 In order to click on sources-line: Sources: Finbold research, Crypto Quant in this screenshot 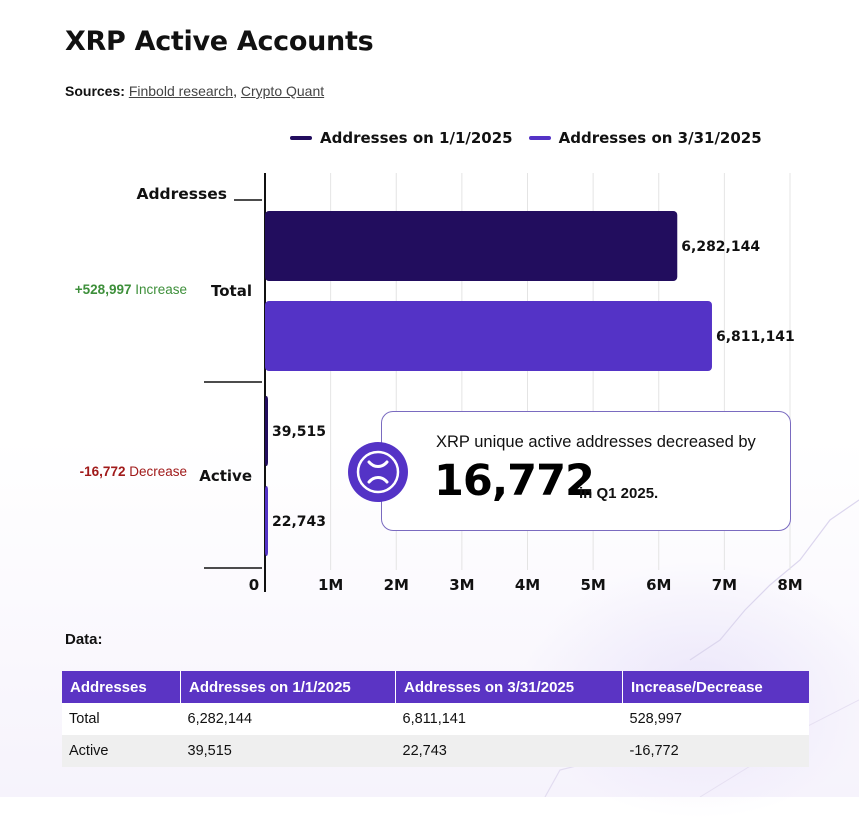, I will do `click(194, 91)`.